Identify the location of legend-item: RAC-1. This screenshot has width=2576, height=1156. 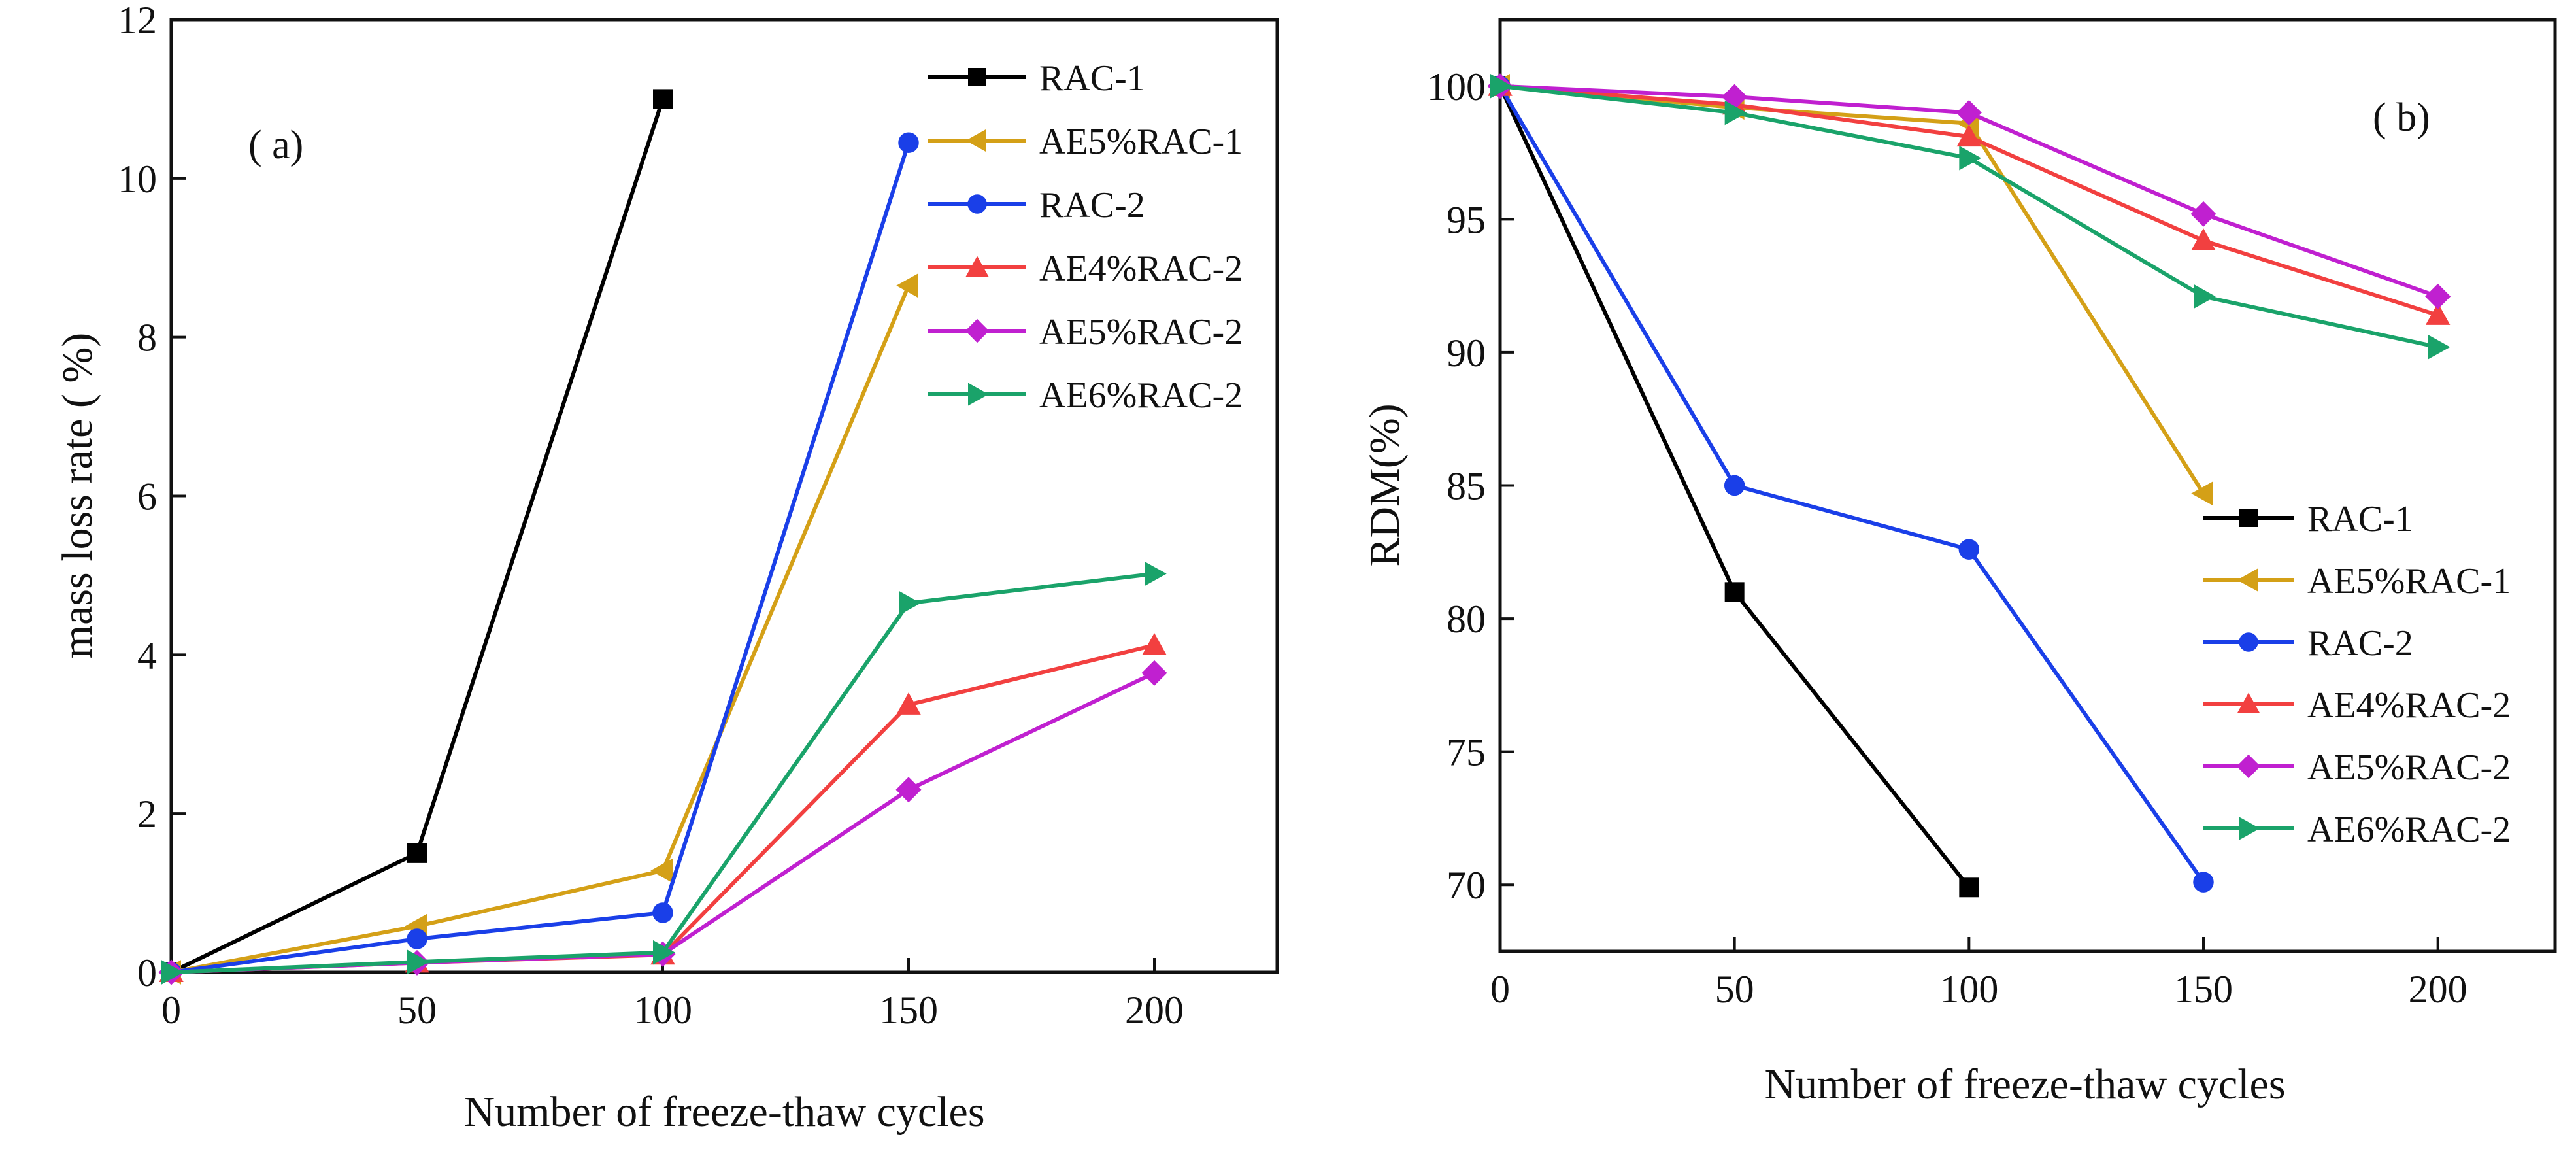
(2308, 519).